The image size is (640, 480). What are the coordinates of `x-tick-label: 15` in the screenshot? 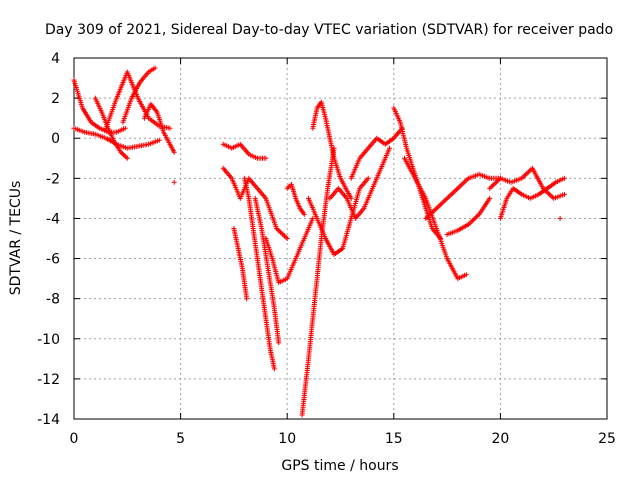 It's located at (394, 439).